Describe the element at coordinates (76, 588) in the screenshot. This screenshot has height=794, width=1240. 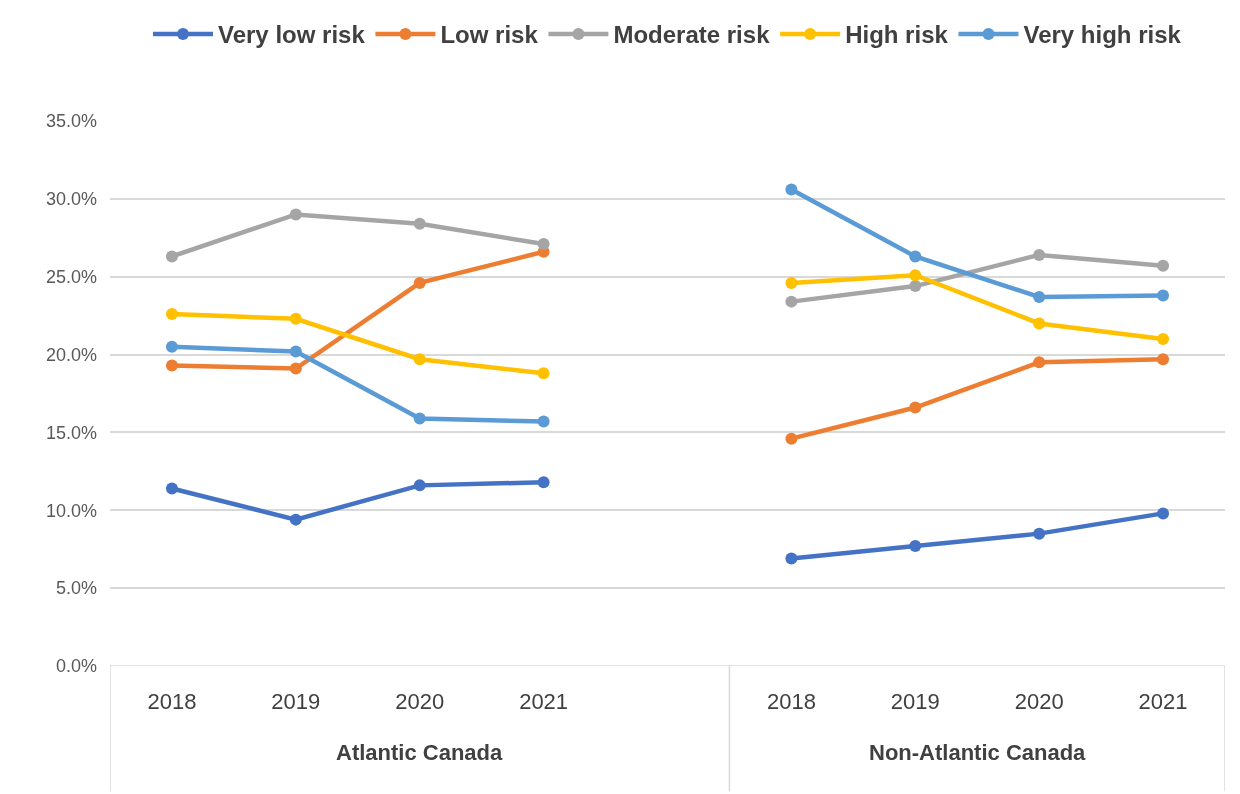
I see `y-tick-label: 5.0%` at that location.